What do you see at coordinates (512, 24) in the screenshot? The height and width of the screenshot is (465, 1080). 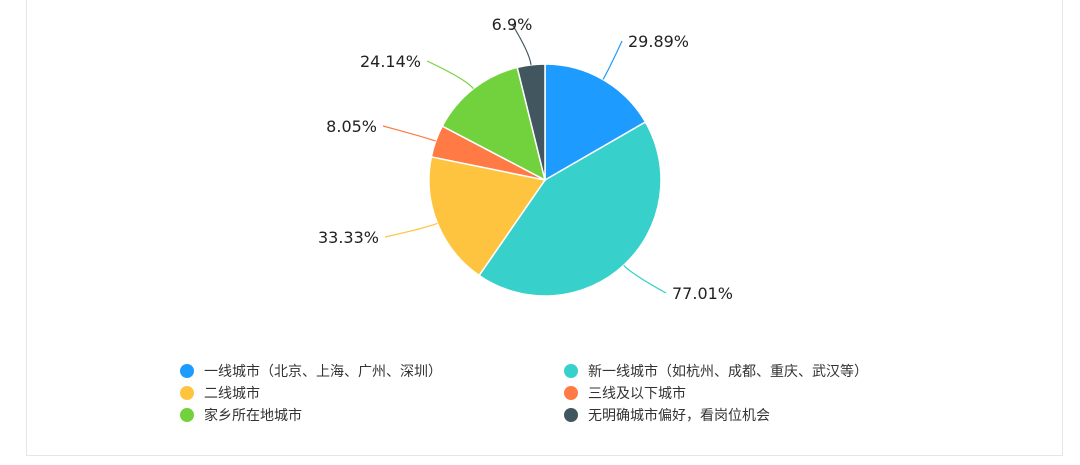 I see `slice-label: 6.9%` at bounding box center [512, 24].